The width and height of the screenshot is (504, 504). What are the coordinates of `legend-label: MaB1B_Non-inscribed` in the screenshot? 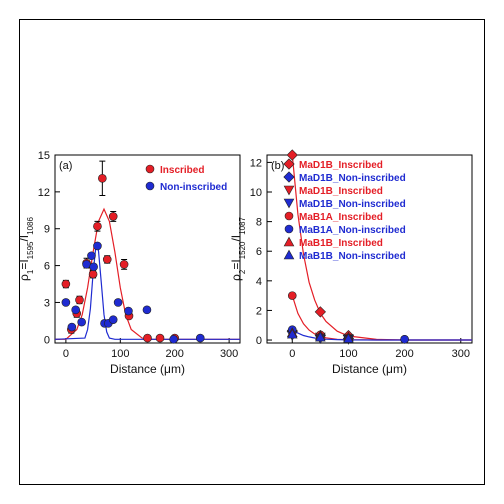 It's located at (352, 256).